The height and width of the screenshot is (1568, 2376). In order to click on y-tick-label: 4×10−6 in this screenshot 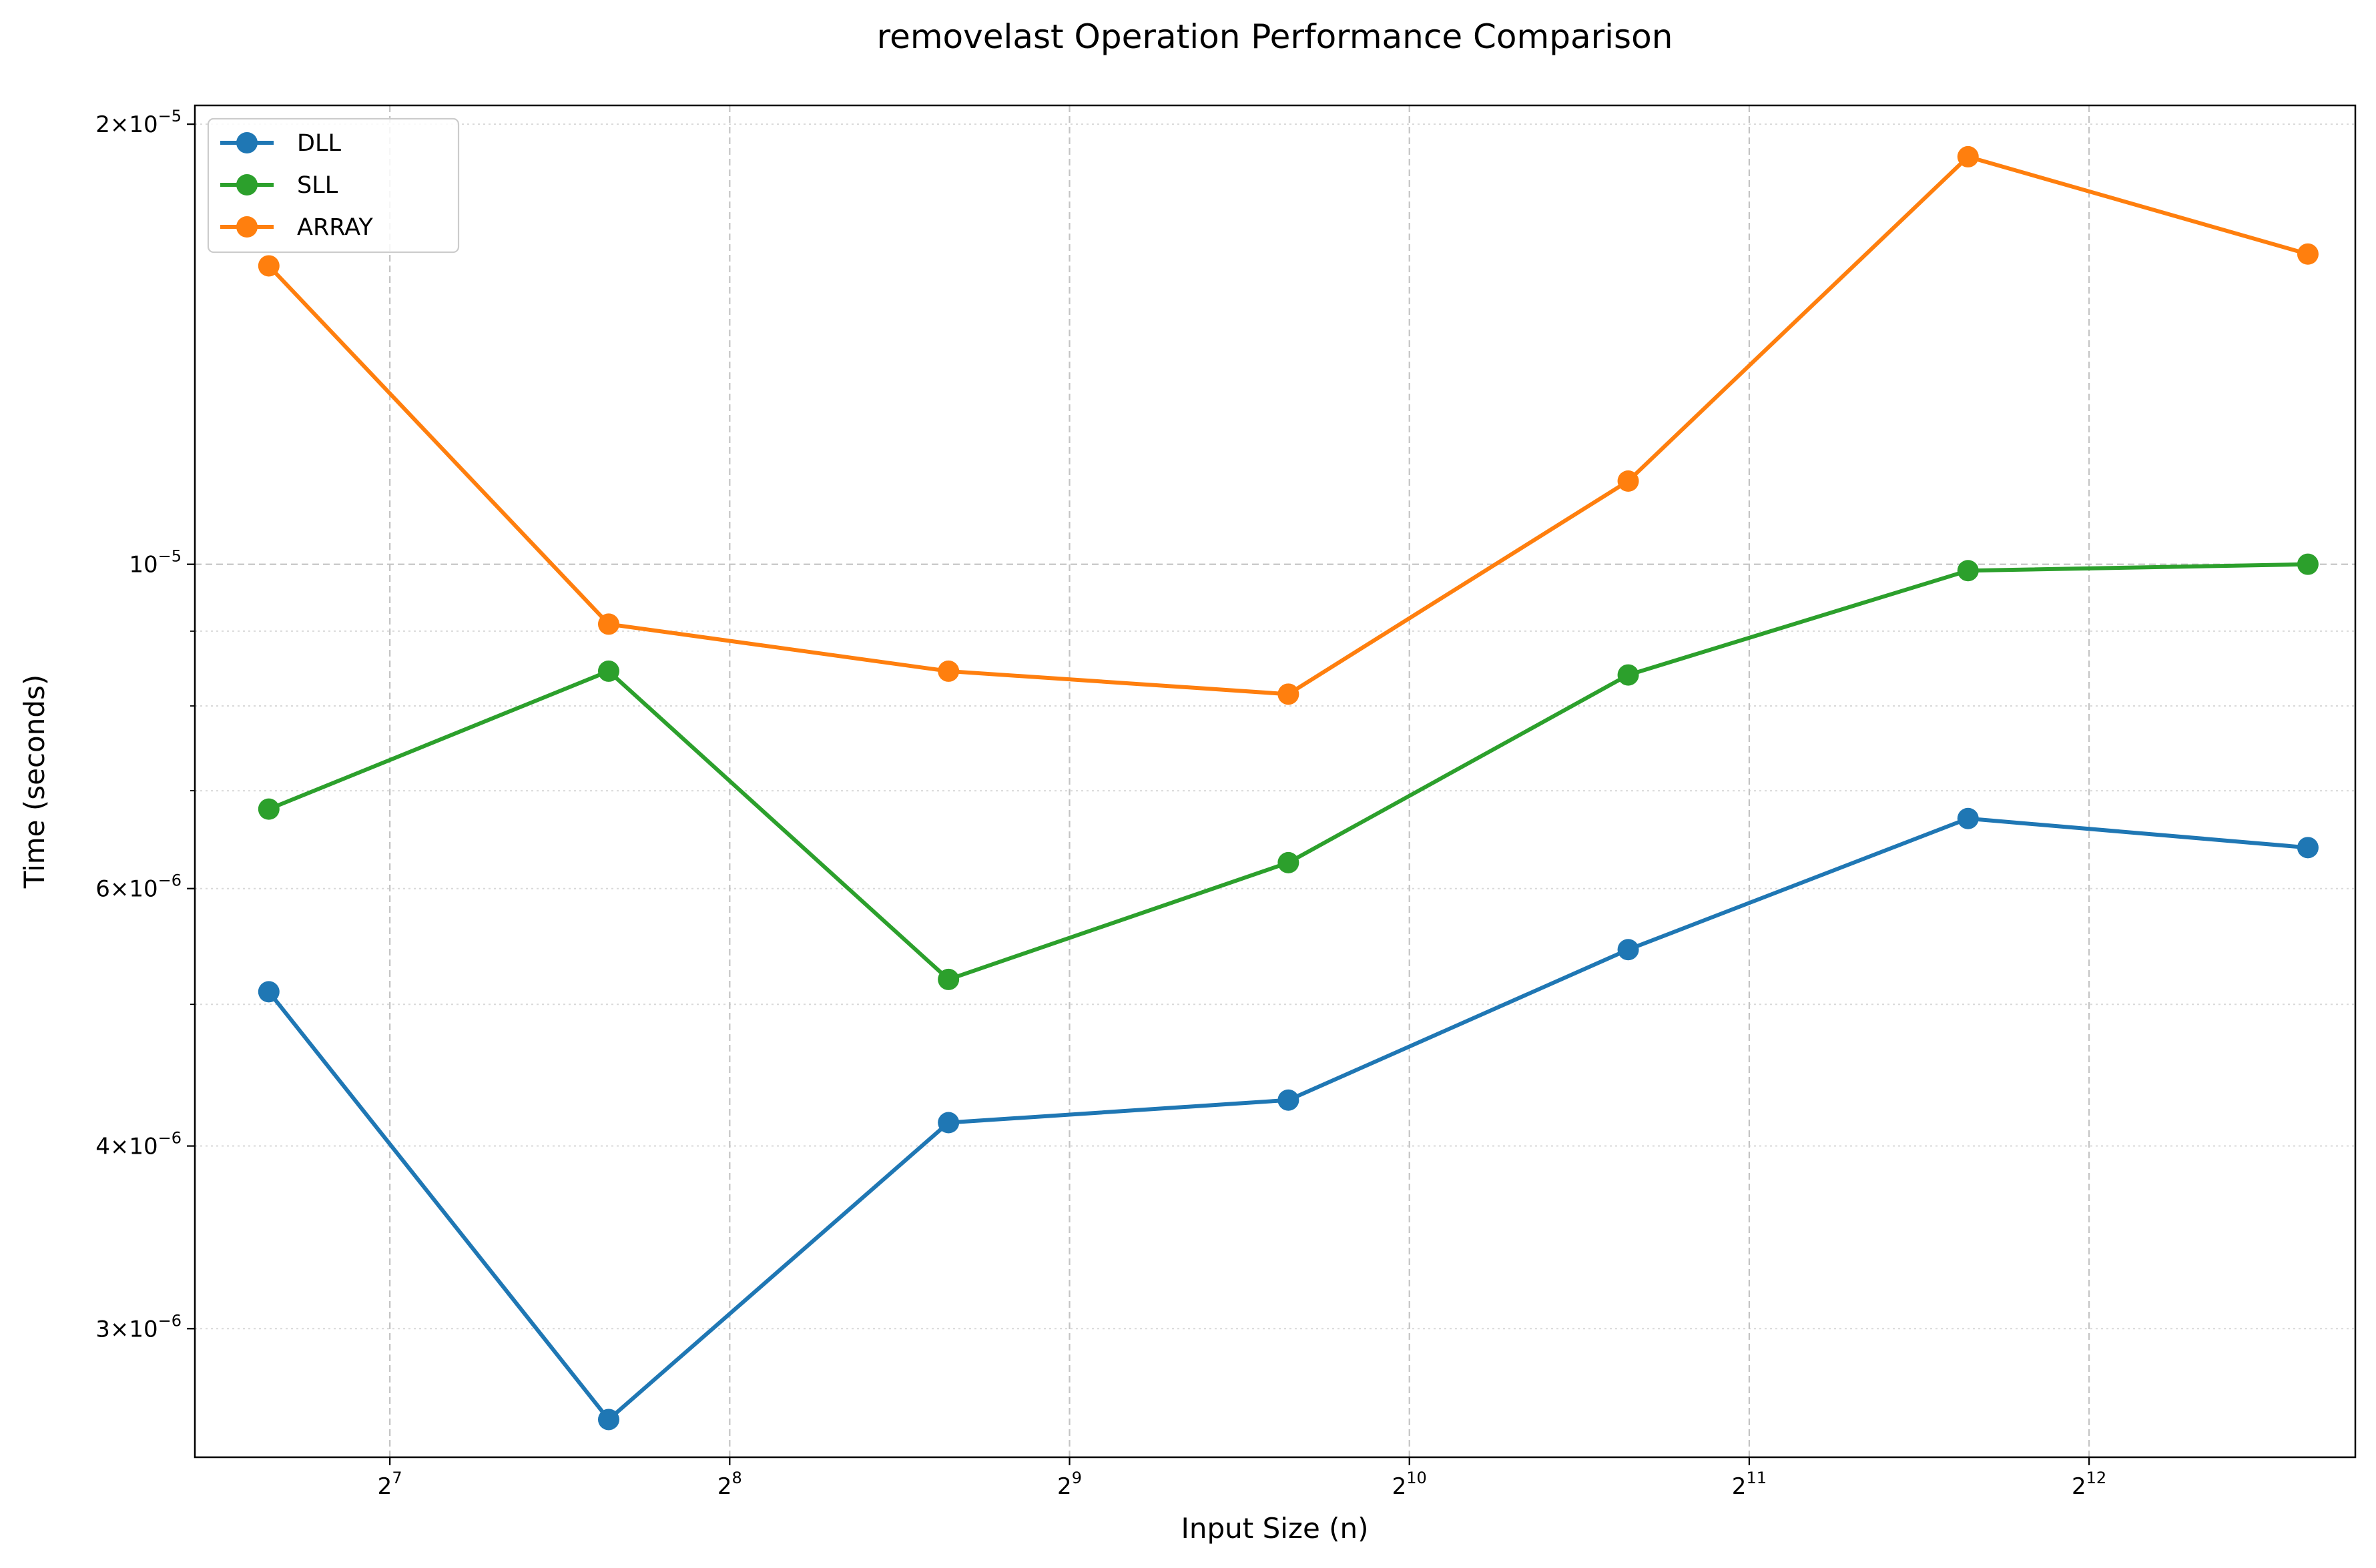, I will do `click(138, 1145)`.